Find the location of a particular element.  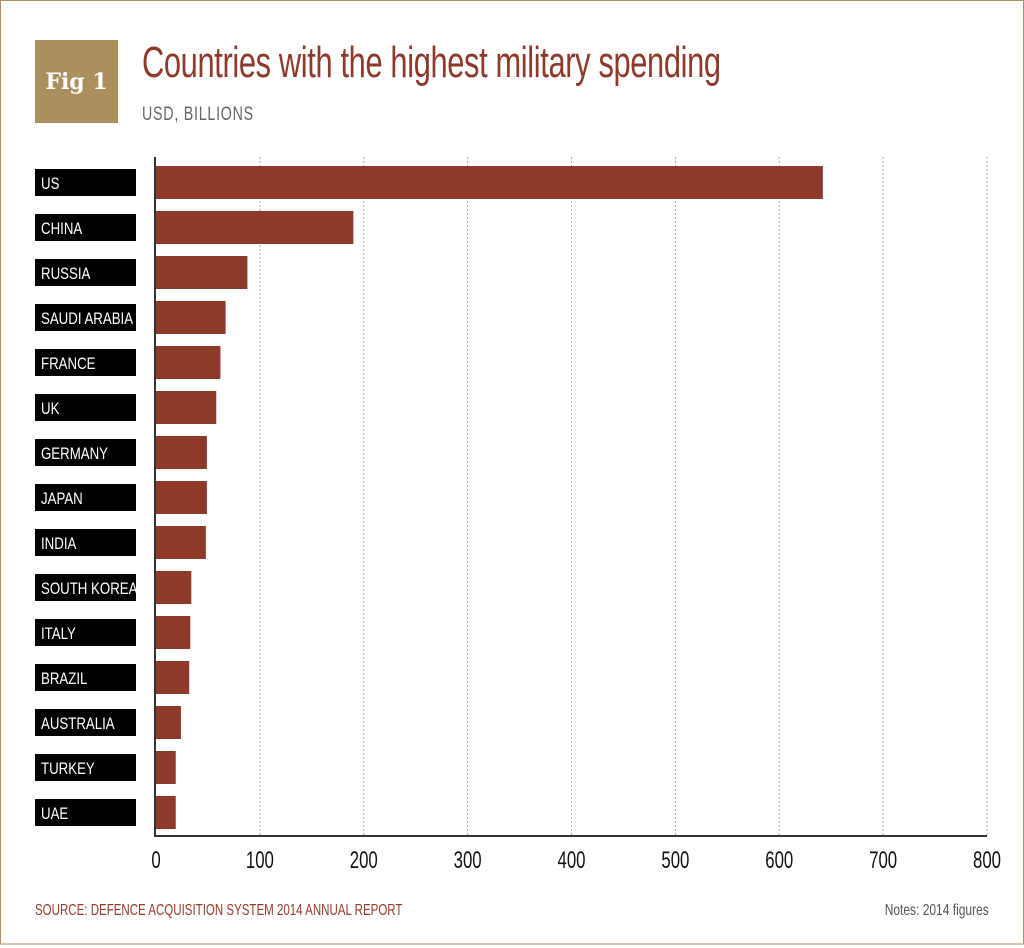

category-label: AUSTRALIA is located at coordinates (78, 724).